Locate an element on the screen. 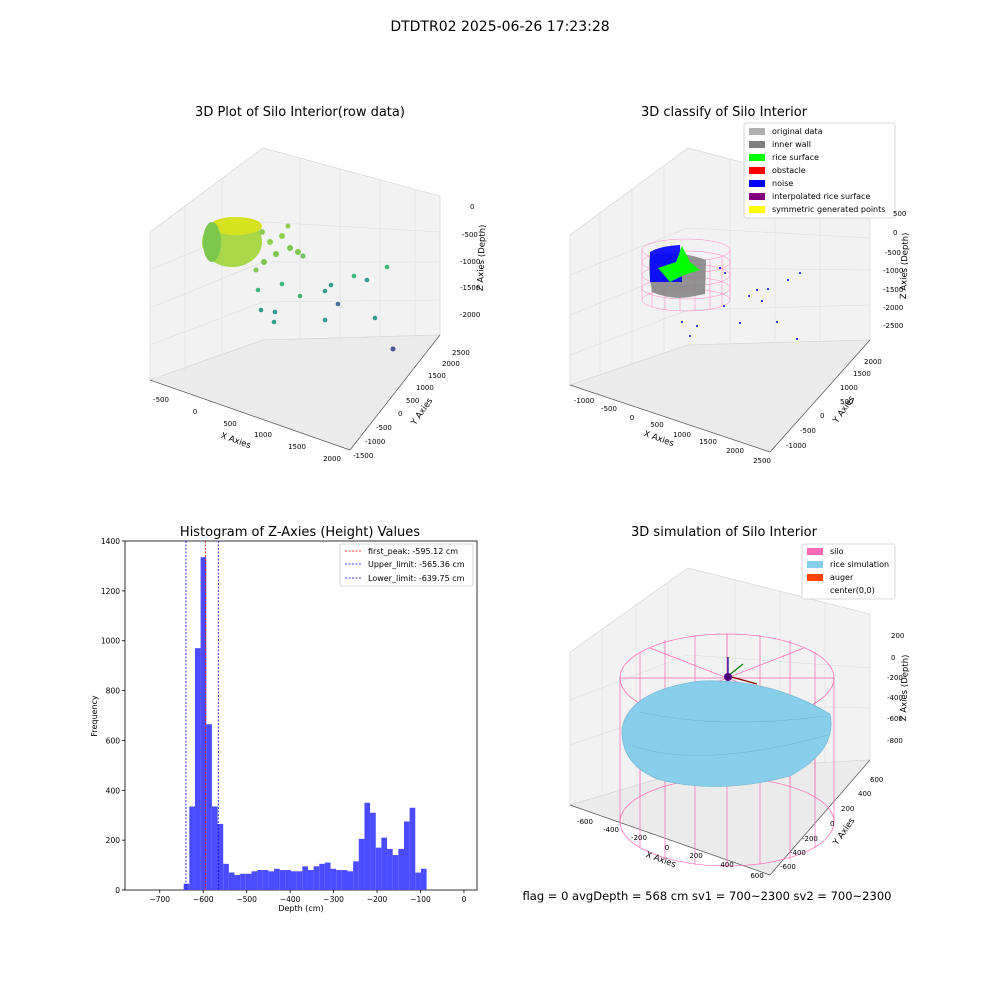 The image size is (1000, 1000). hist-y-tick-label: 400 is located at coordinates (113, 790).